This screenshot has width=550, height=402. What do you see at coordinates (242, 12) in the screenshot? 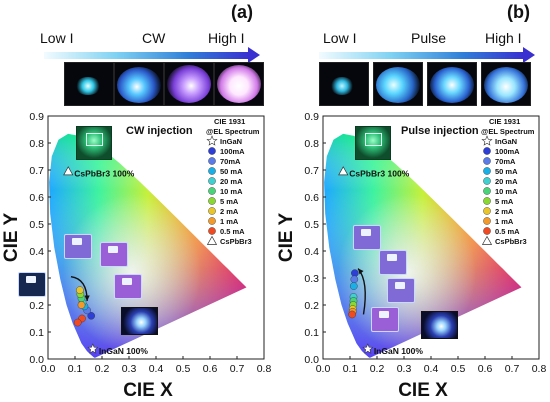
I see `panel-label: (a)` at bounding box center [242, 12].